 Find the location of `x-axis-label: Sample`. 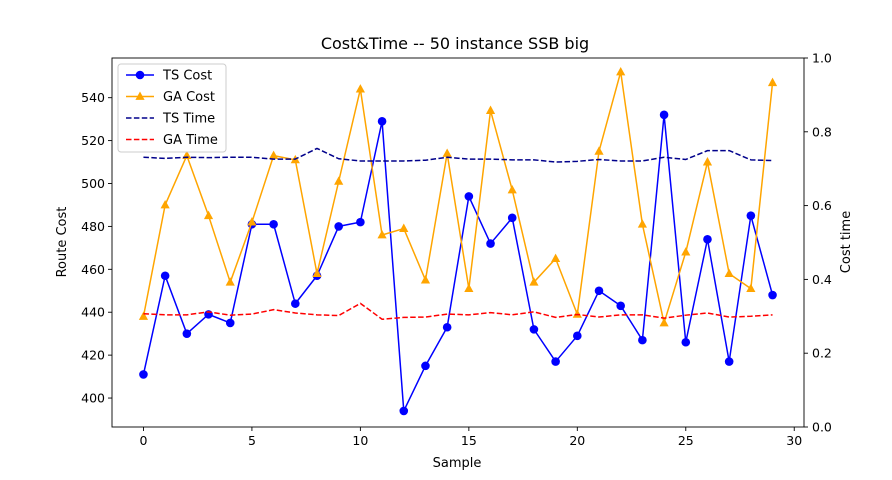

x-axis-label: Sample is located at coordinates (457, 463).